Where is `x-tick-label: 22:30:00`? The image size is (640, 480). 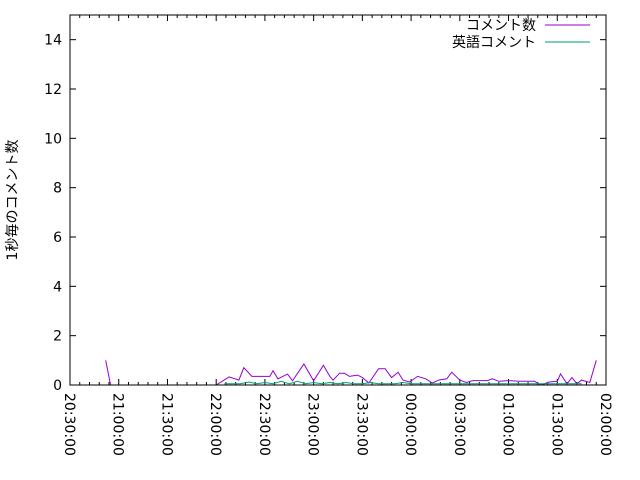
x-tick-label: 22:30:00 is located at coordinates (264, 424).